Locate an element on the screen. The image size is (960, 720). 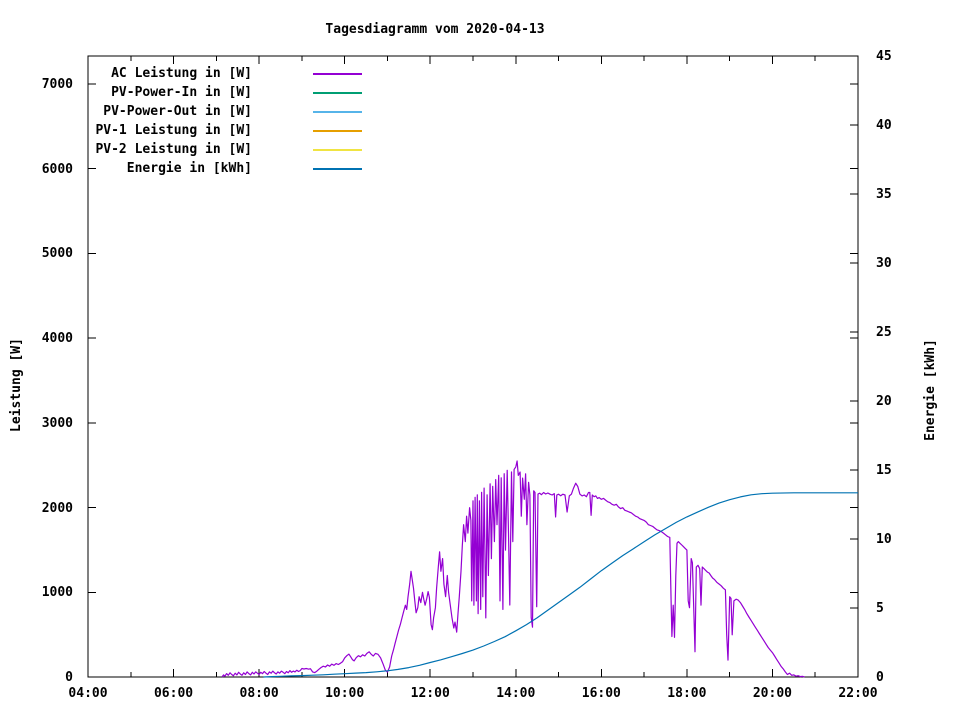
x-tick-label: 14:00 is located at coordinates (516, 693).